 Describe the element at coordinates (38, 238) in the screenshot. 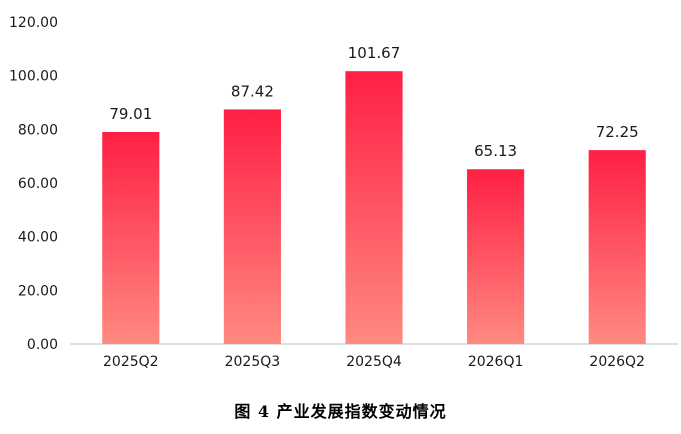

I see `y-tick-label: 40.00` at that location.